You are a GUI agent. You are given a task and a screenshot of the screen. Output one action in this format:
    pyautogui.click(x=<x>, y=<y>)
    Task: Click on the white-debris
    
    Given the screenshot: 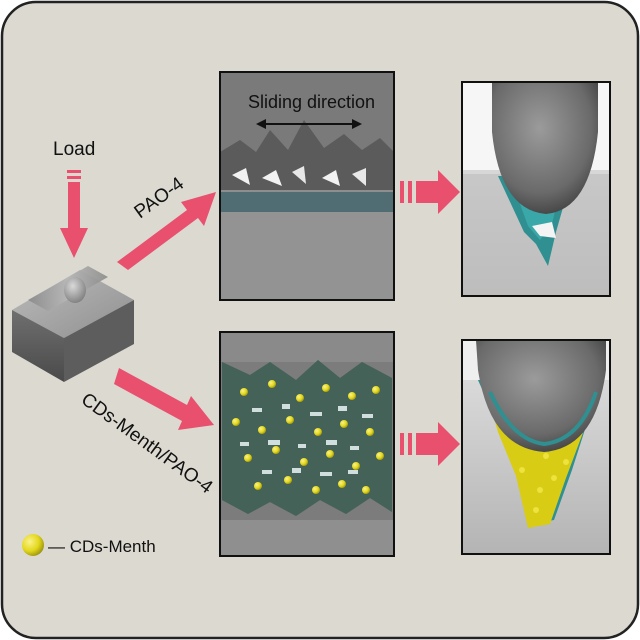 What is the action you would take?
    pyautogui.click(x=306, y=440)
    